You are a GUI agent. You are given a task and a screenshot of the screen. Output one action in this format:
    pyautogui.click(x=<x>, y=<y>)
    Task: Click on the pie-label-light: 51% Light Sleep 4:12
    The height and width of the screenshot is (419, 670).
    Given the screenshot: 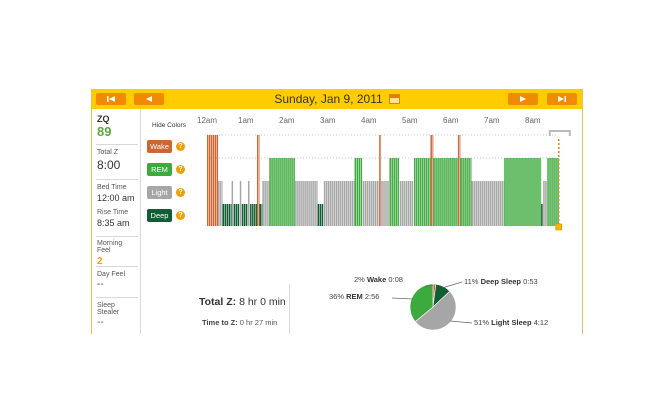 What is the action you would take?
    pyautogui.click(x=511, y=322)
    